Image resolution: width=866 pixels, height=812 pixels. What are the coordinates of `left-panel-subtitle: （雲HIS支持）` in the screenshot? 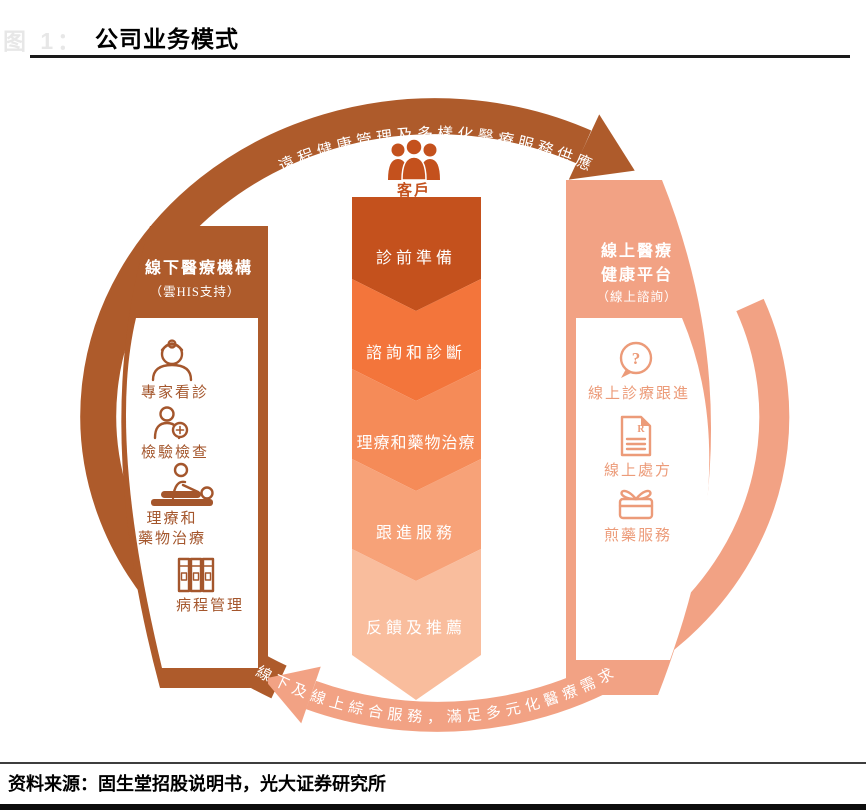 It's located at (195, 291).